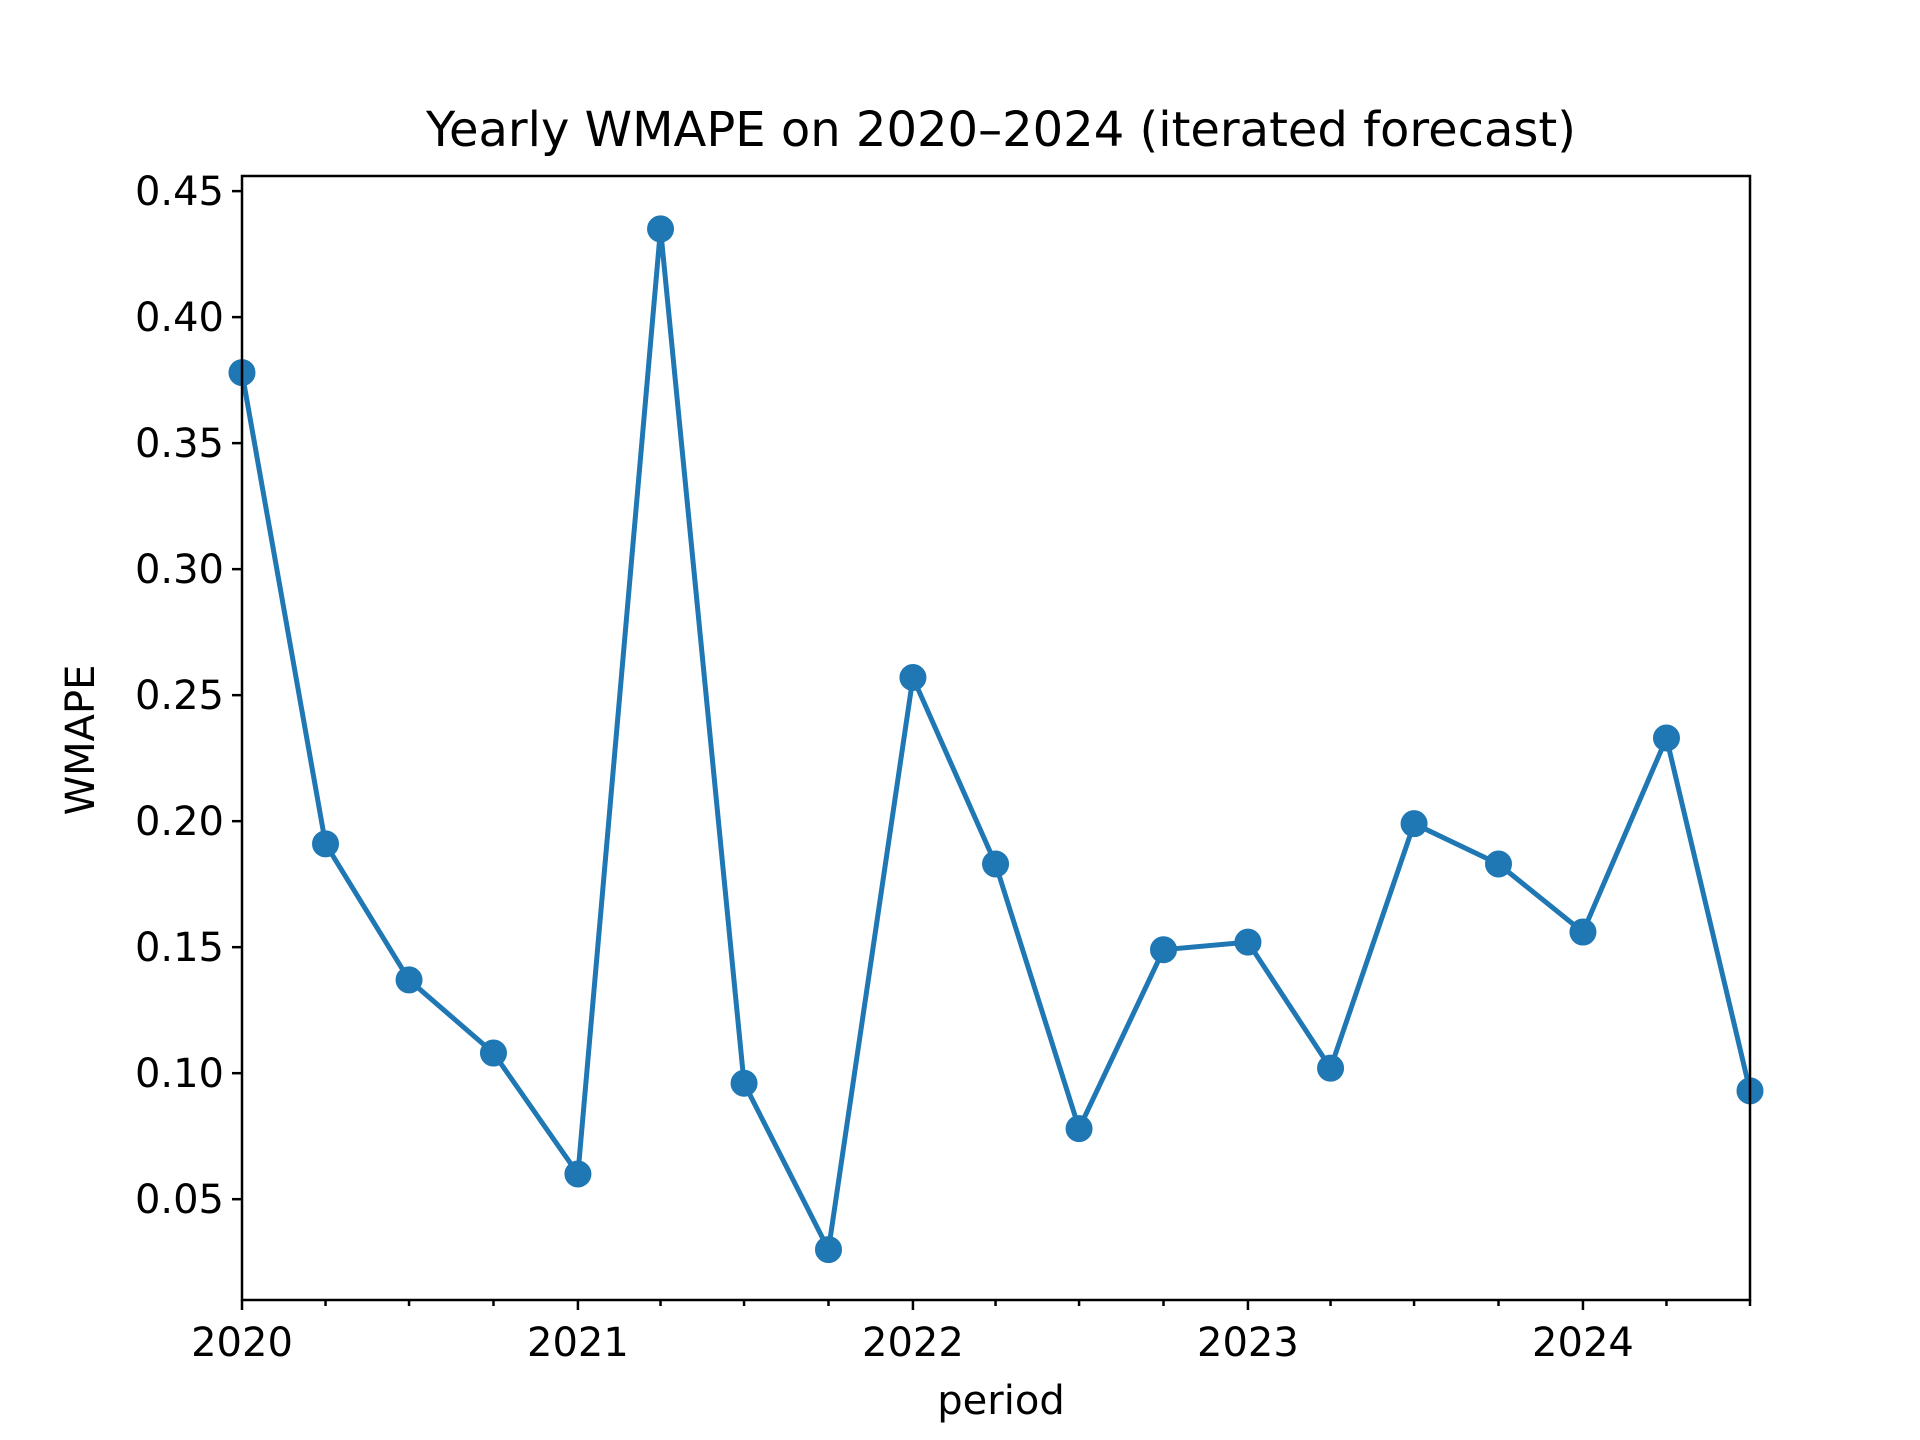 The width and height of the screenshot is (1920, 1440). What do you see at coordinates (179, 570) in the screenshot?
I see `y-tick-label: 0.30` at bounding box center [179, 570].